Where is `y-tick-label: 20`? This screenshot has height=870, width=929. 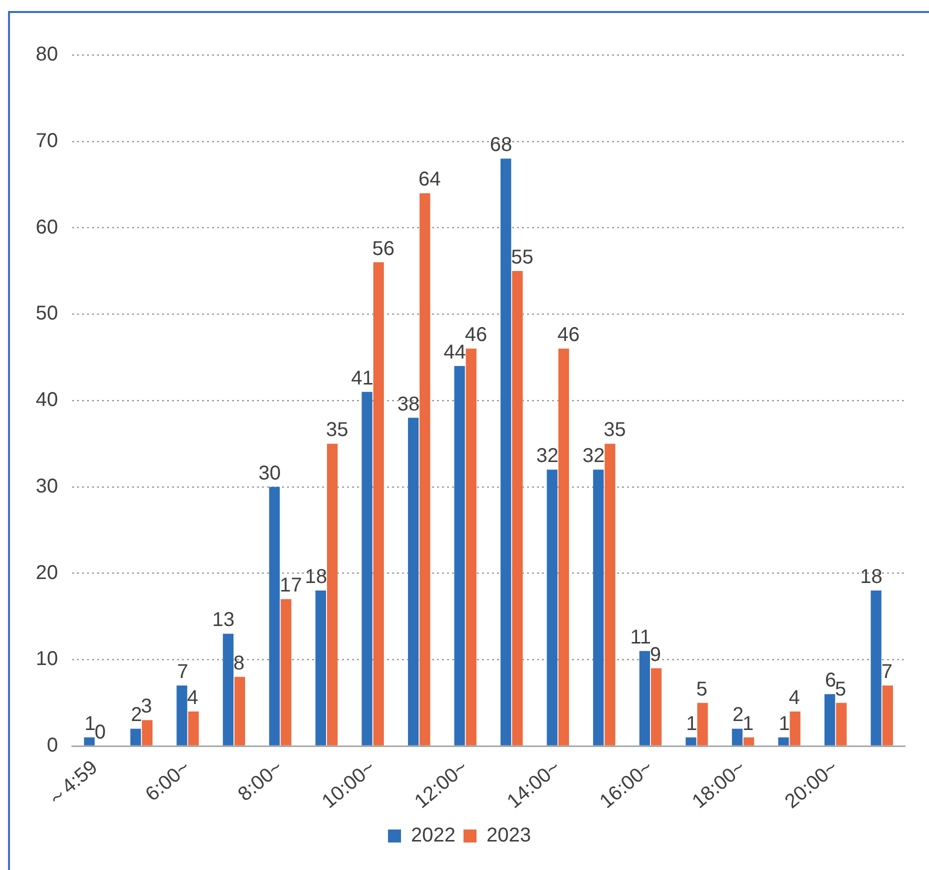
y-tick-label: 20 is located at coordinates (47, 573).